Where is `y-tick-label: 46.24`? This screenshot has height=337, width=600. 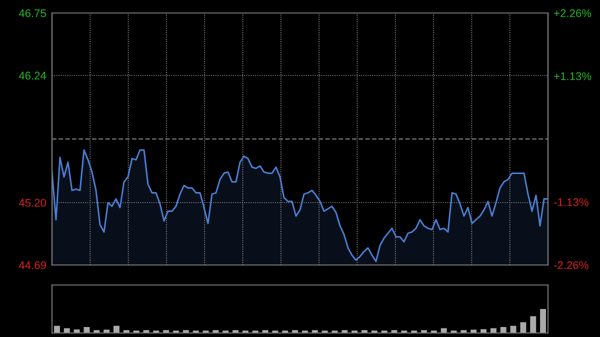
y-tick-label: 46.24 is located at coordinates (32, 76).